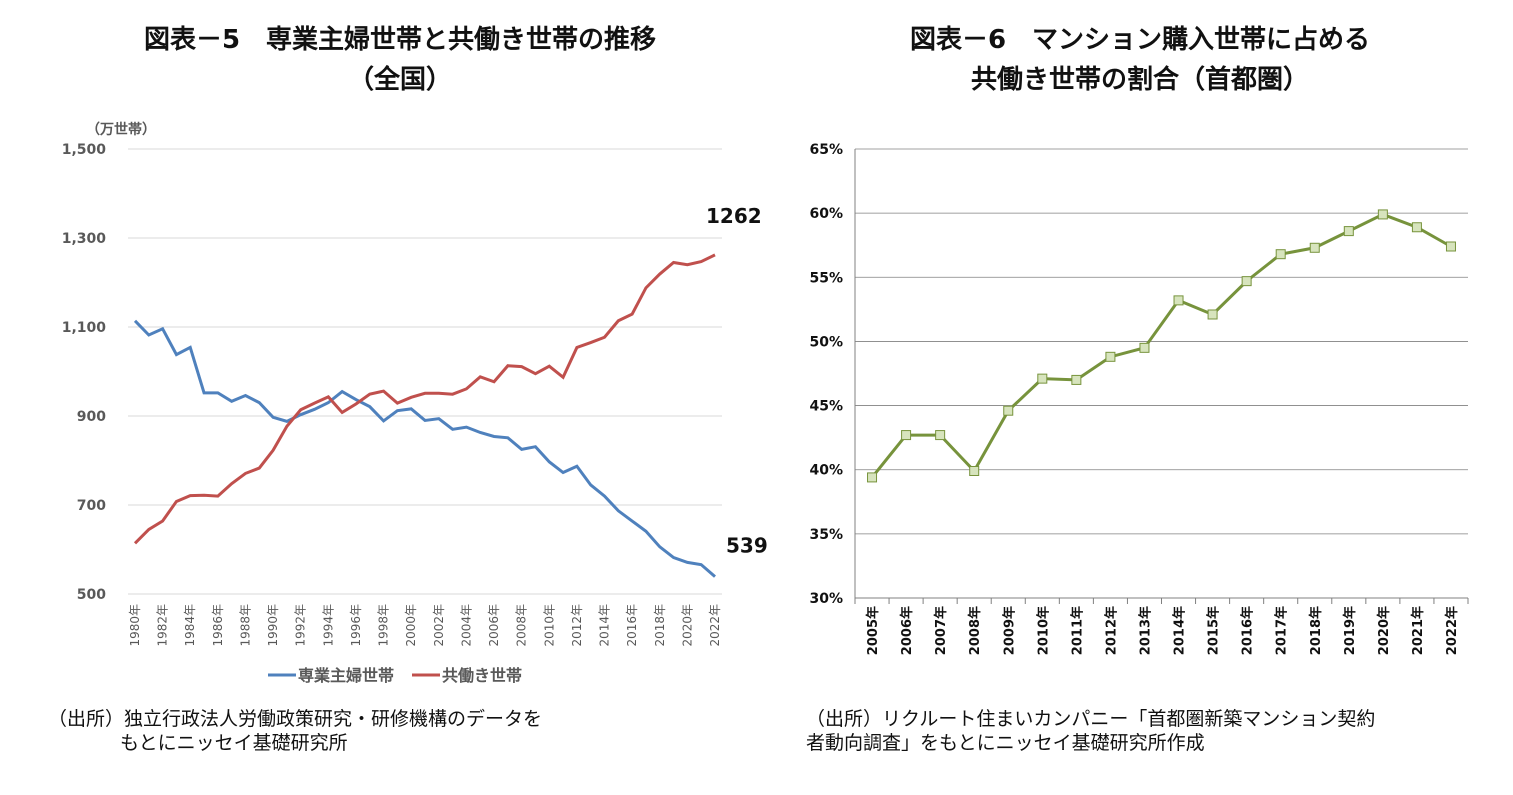 This screenshot has height=795, width=1513. Describe the element at coordinates (873, 630) in the screenshot. I see `x-tick-label: 2005年` at that location.